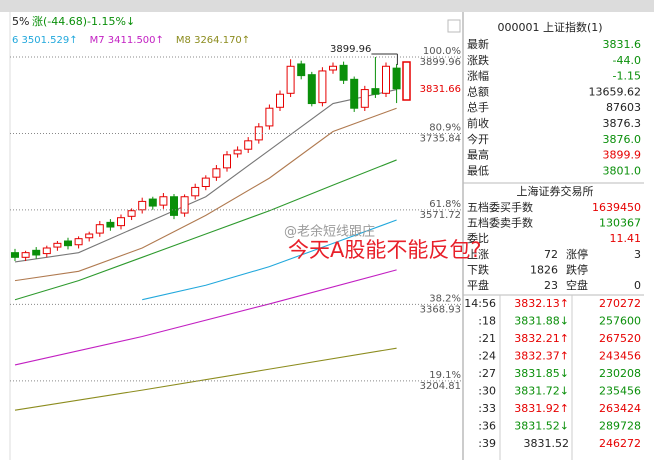 This screenshot has width=654, height=460. What do you see at coordinates (478, 91) in the screenshot?
I see `quote-label: 总额` at bounding box center [478, 91].